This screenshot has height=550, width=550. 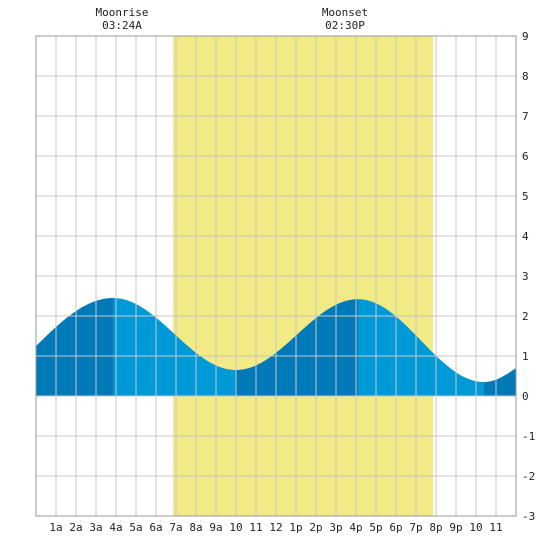 What do you see at coordinates (315, 527) in the screenshot?
I see `x-tick-label: 2p` at bounding box center [315, 527].